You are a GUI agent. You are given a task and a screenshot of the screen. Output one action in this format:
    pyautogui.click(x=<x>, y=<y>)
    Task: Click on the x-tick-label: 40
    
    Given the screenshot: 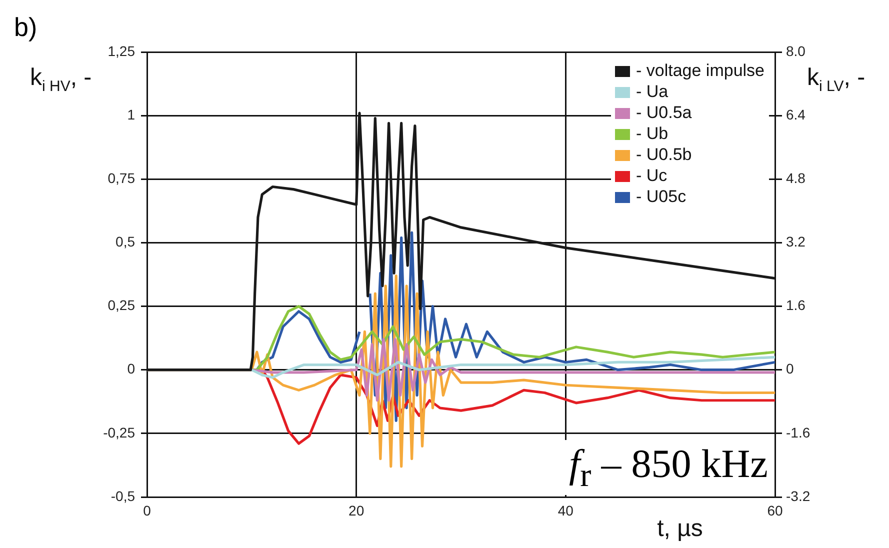 What is the action you would take?
    pyautogui.click(x=566, y=510)
    